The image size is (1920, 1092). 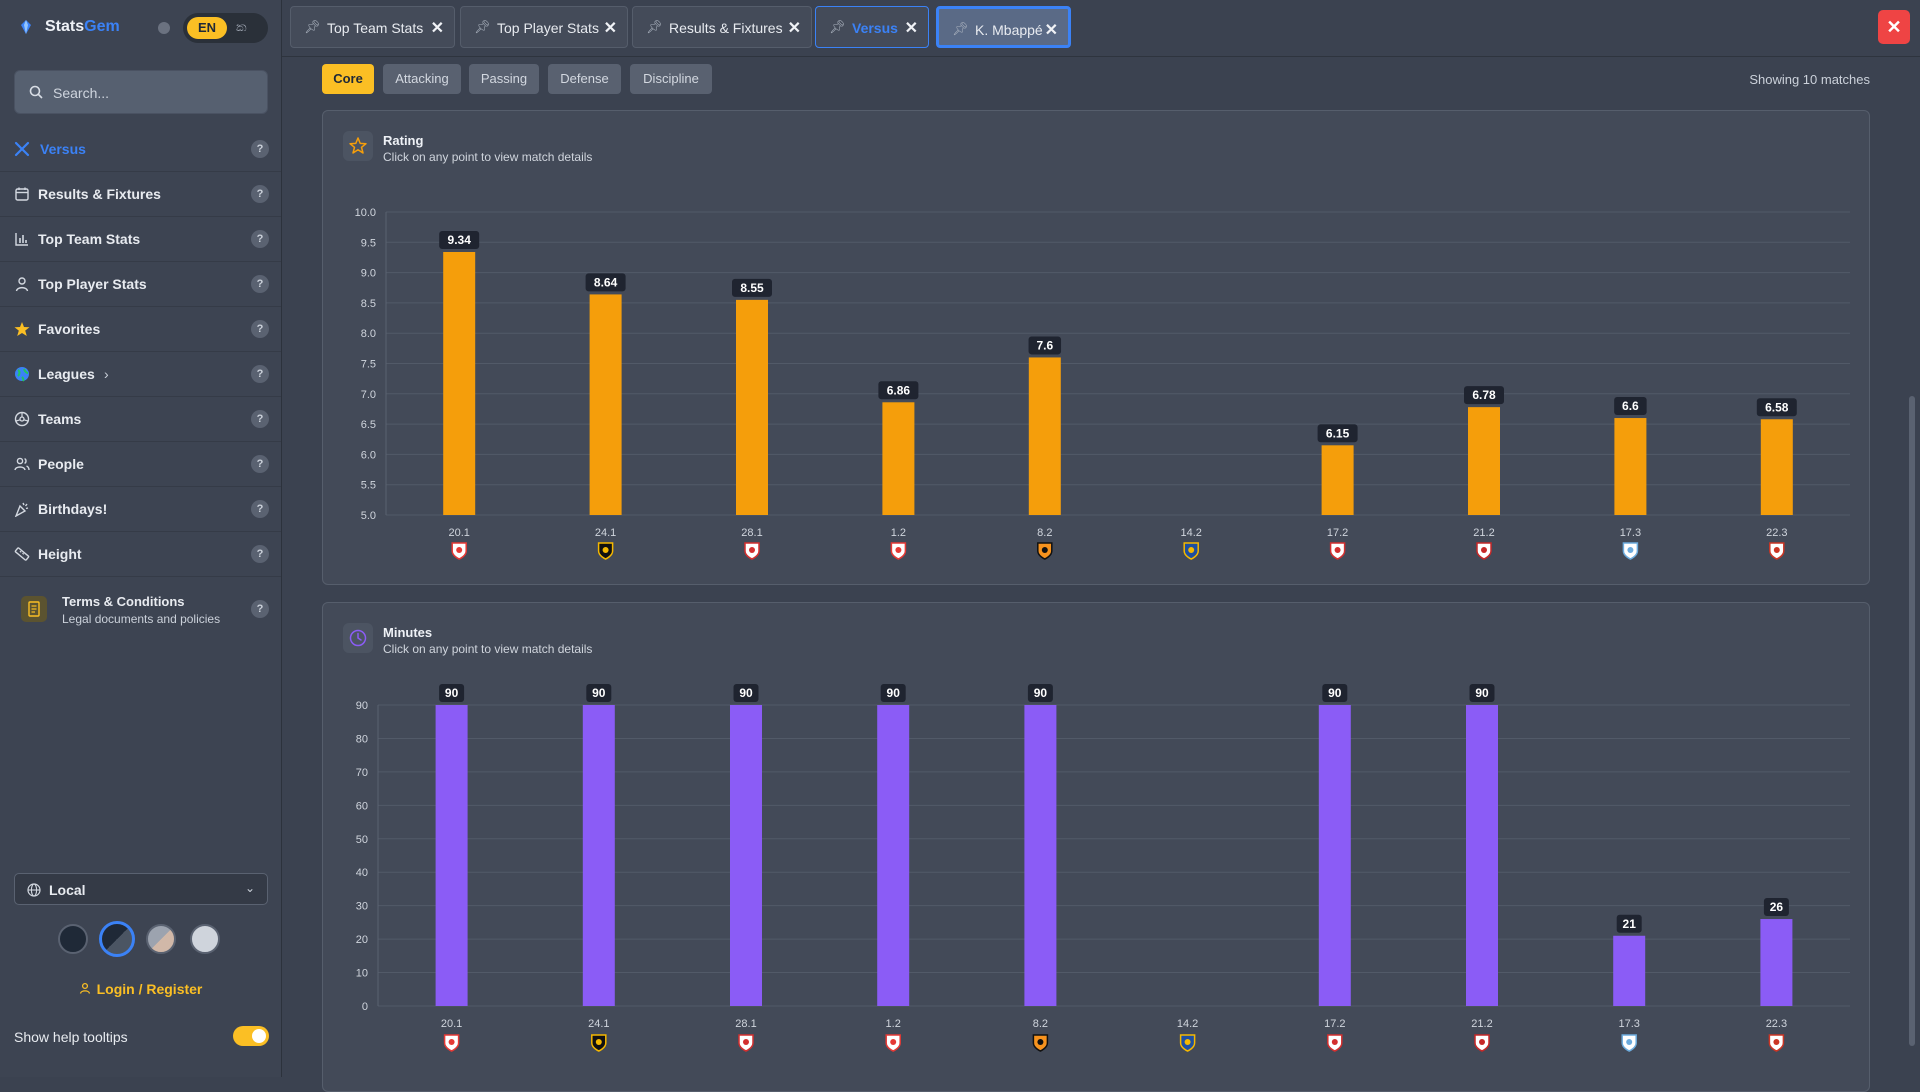 I want to click on tab-label: Top Player Stats, so click(x=548, y=28).